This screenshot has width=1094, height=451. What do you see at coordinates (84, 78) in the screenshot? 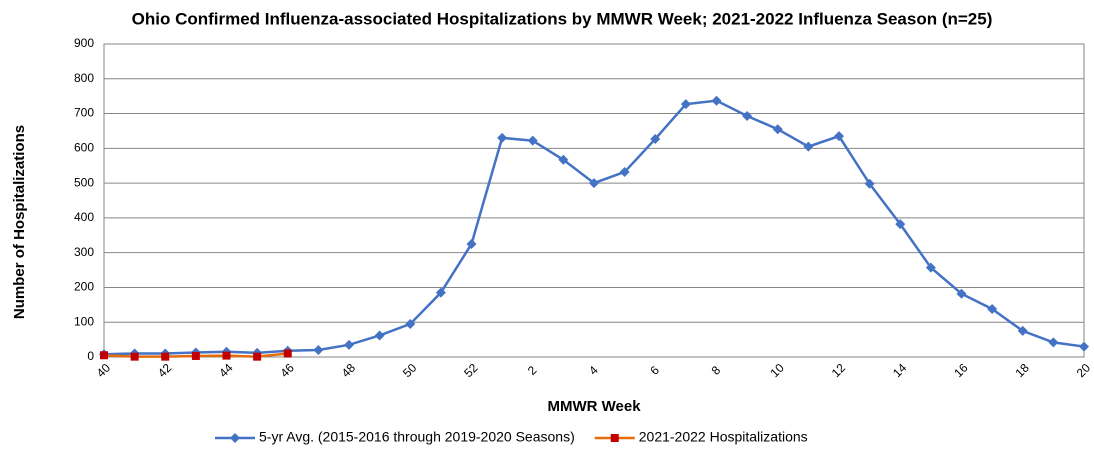
I see `y-tick-label: 800` at bounding box center [84, 78].